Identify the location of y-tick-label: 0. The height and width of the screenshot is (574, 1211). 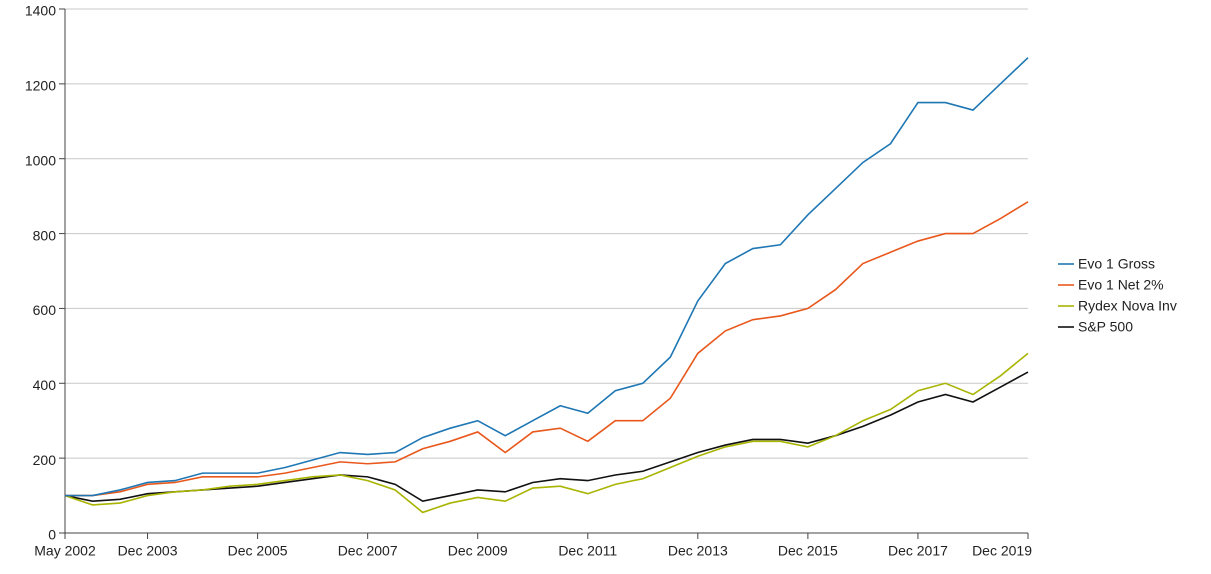
(52, 535).